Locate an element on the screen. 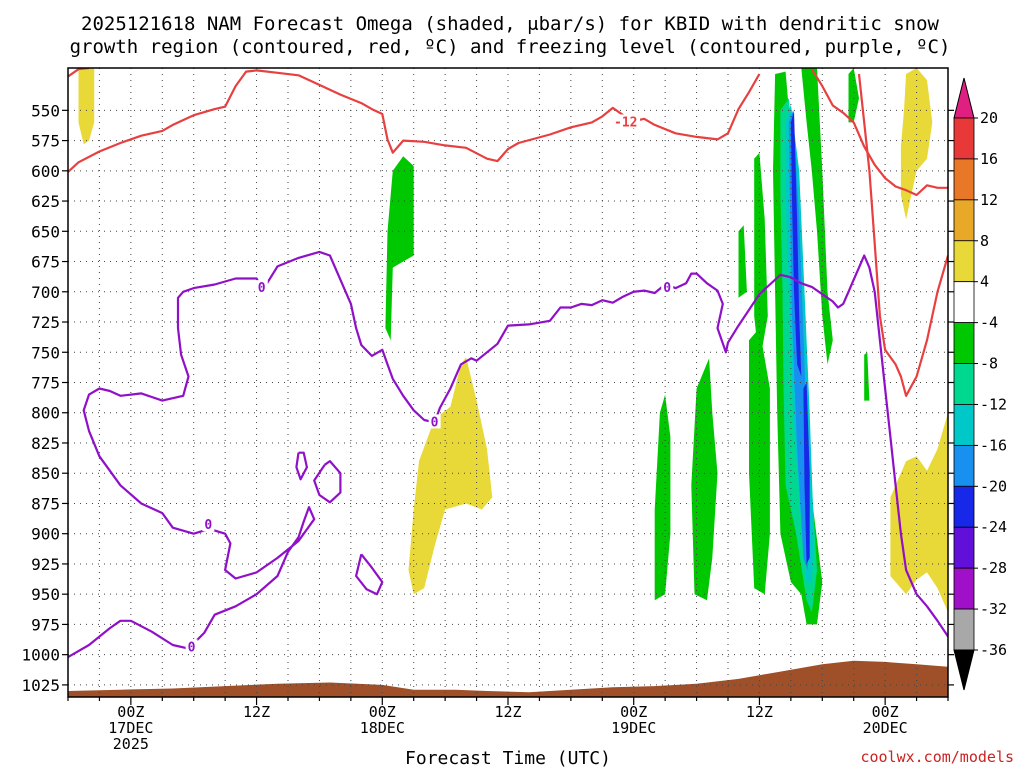  contour-label-dgz-bg is located at coordinates (626, 121).